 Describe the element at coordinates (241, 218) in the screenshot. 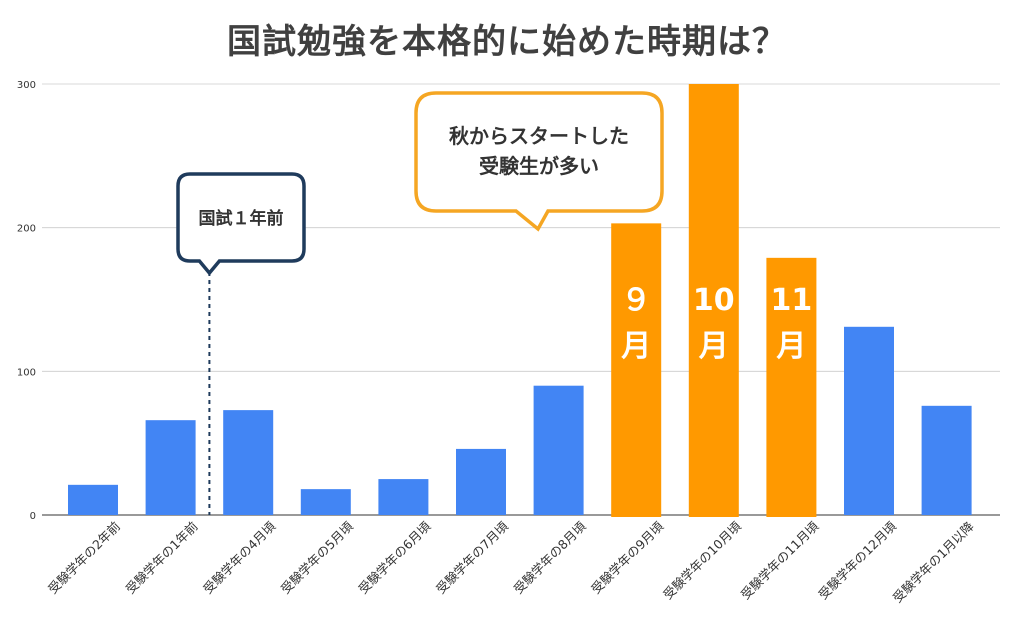

I see `callout-one-year-before-text: 国試１年前` at that location.